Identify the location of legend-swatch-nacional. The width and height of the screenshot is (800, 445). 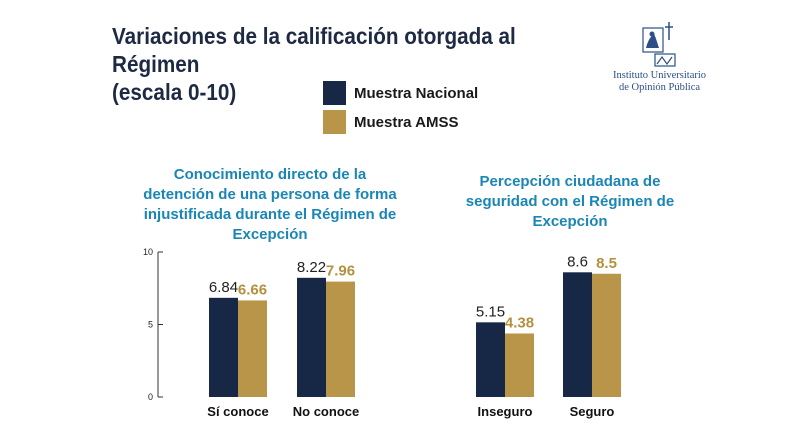
(334, 93).